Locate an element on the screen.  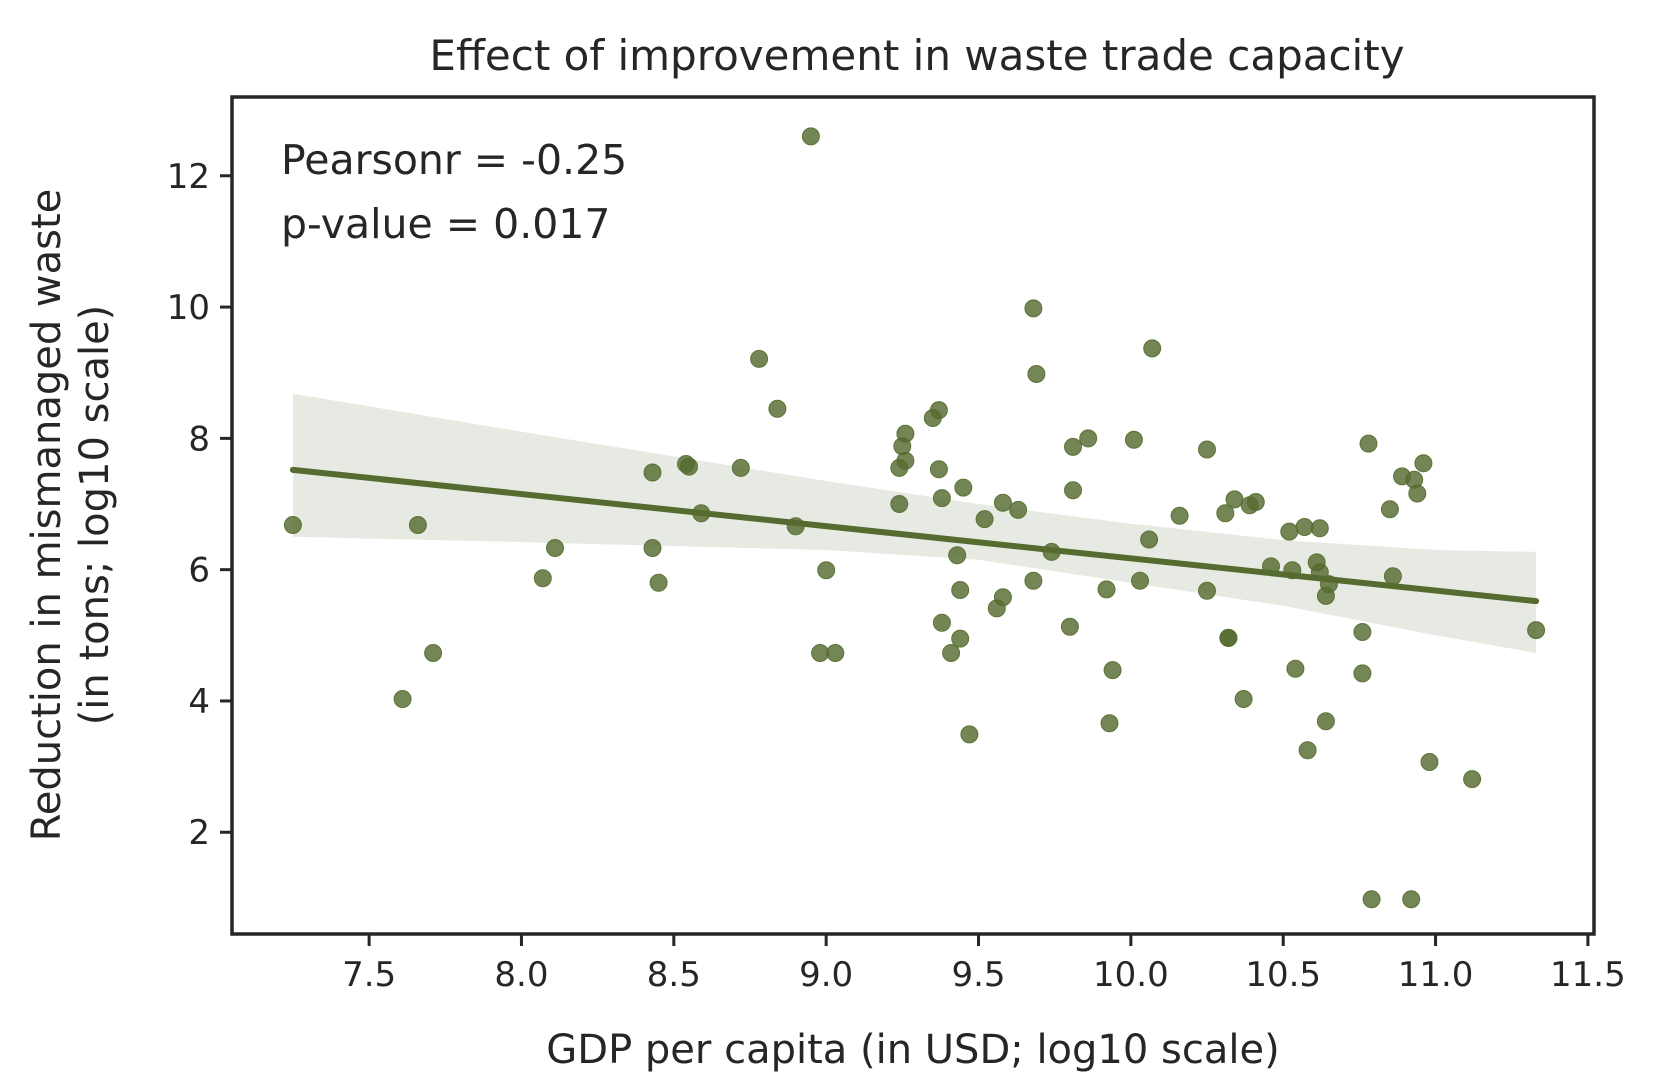
x-tick-label: 11.0 is located at coordinates (1436, 975).